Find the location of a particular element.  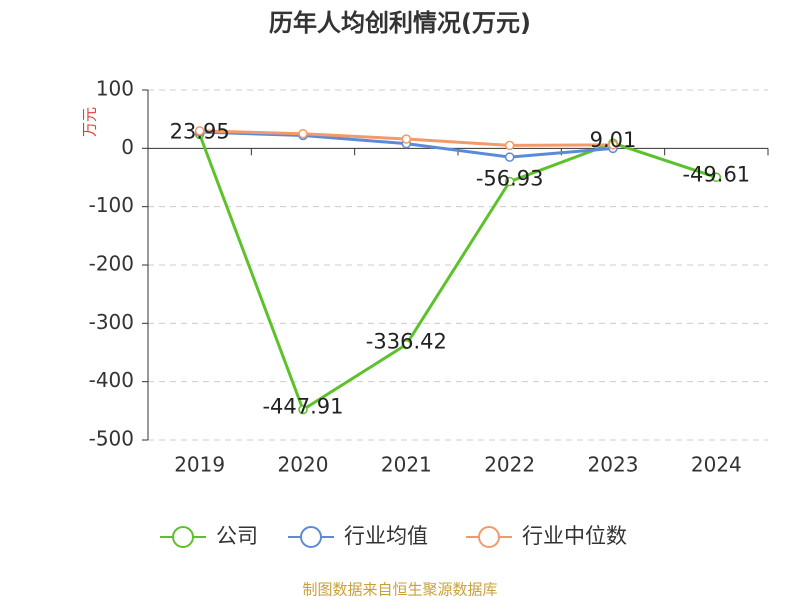

data-label: -56.93 is located at coordinates (510, 179).